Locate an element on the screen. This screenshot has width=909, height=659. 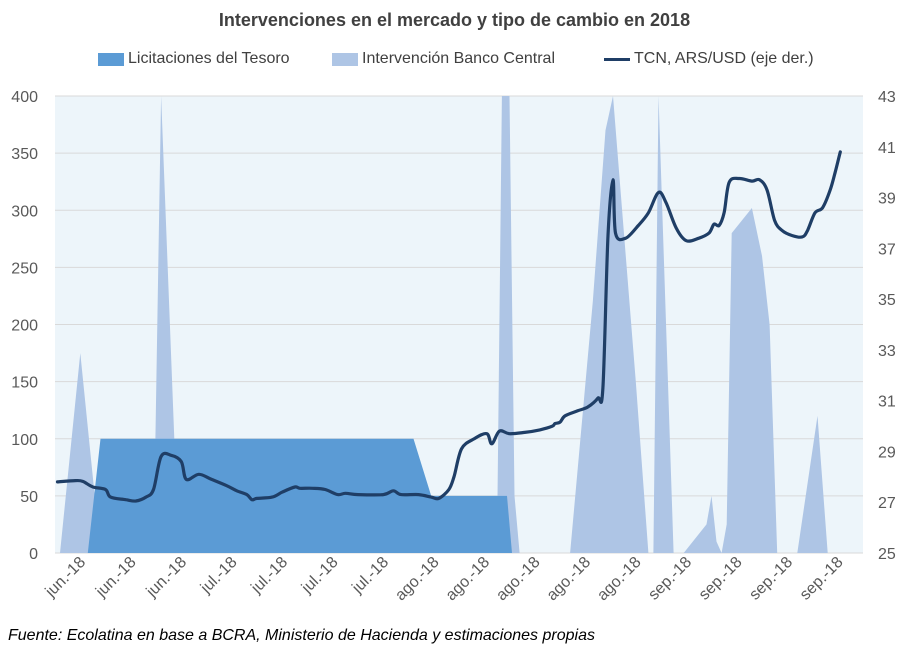
y-left-tick-label: 150 is located at coordinates (24, 383).